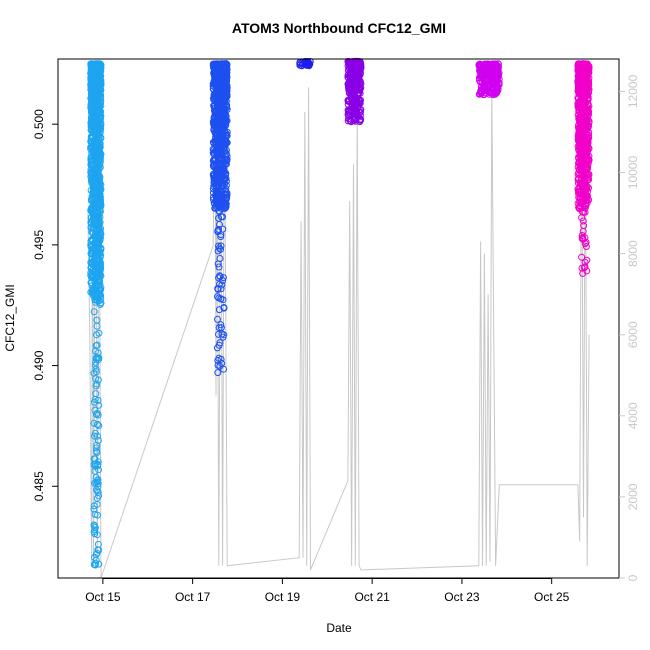 The height and width of the screenshot is (650, 650). I want to click on x-tick-label: Oct 25, so click(552, 597).